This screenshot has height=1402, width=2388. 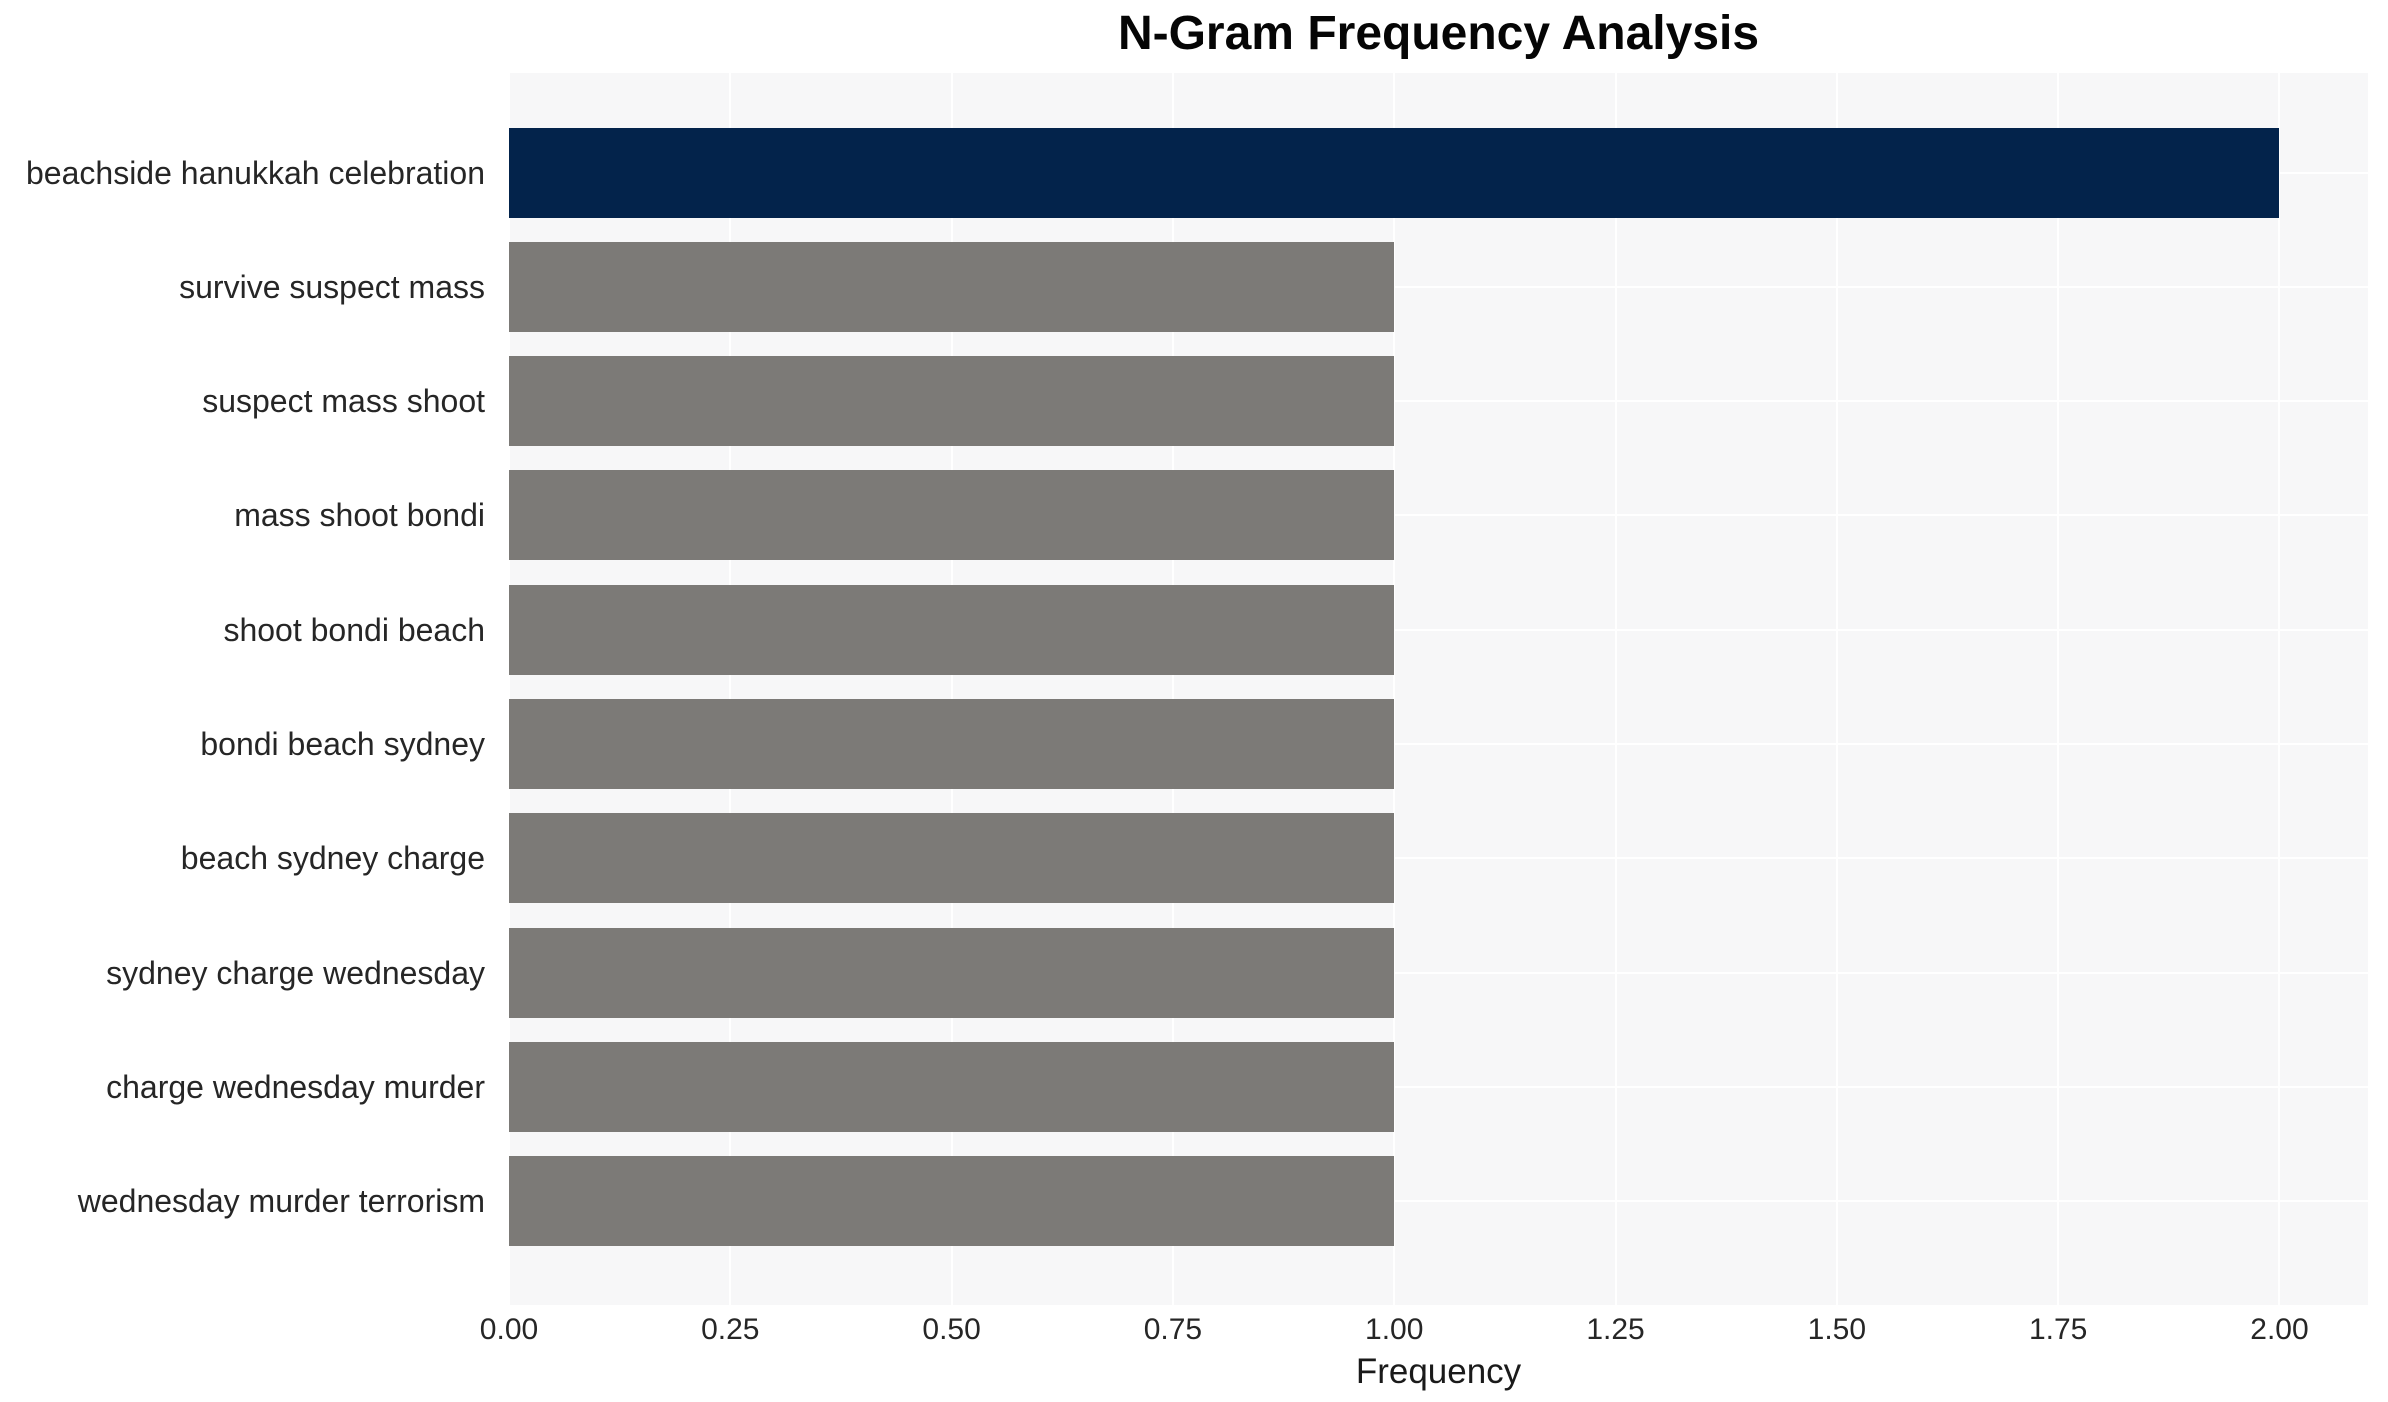 What do you see at coordinates (359, 515) in the screenshot?
I see `y-tick-label: mass shoot bondi` at bounding box center [359, 515].